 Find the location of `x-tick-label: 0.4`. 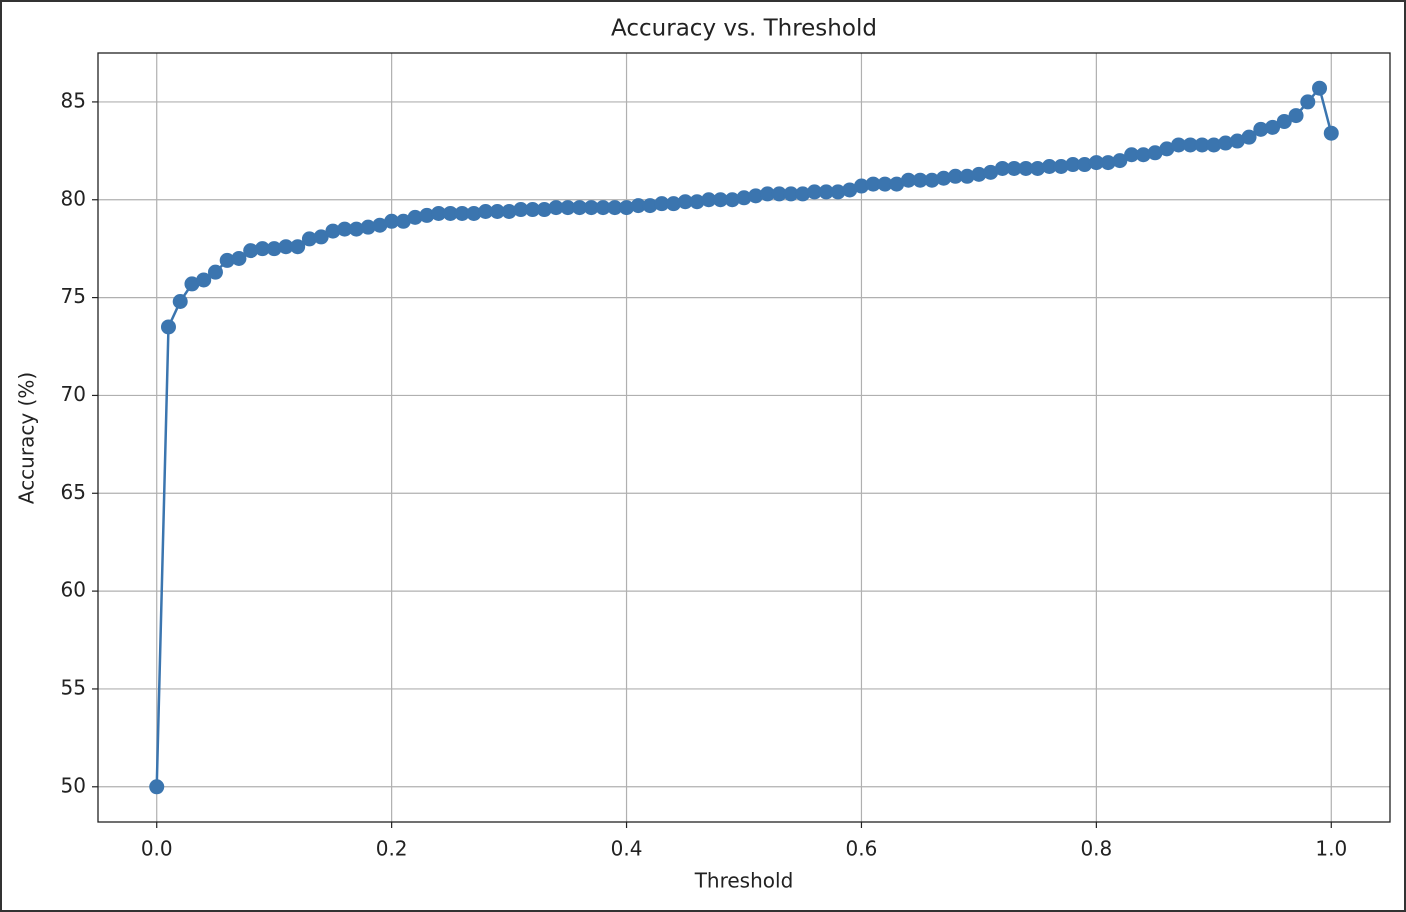

x-tick-label: 0.4 is located at coordinates (627, 849).